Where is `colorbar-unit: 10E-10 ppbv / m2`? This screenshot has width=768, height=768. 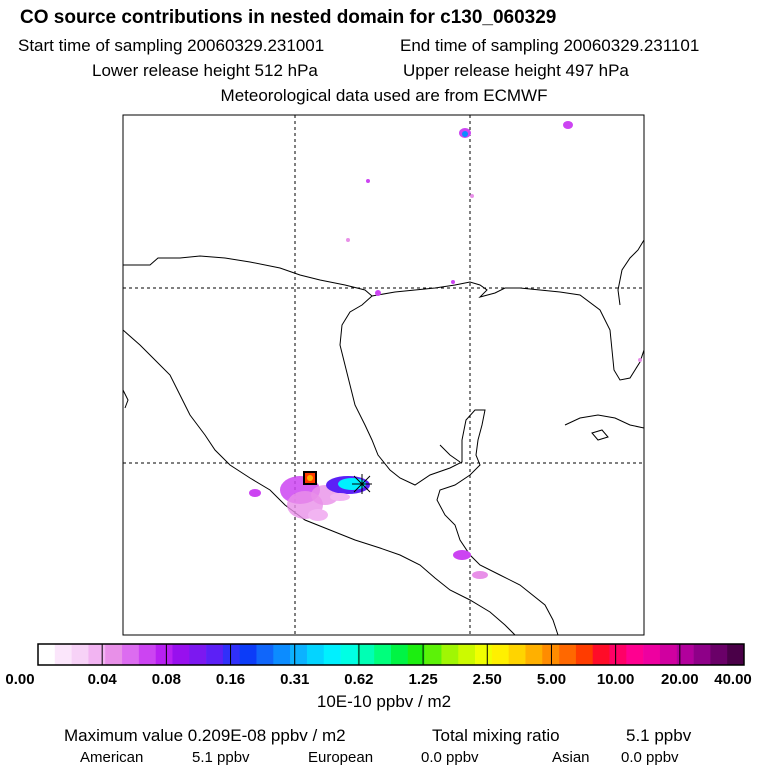
colorbar-unit: 10E-10 ppbv / m2 is located at coordinates (384, 701).